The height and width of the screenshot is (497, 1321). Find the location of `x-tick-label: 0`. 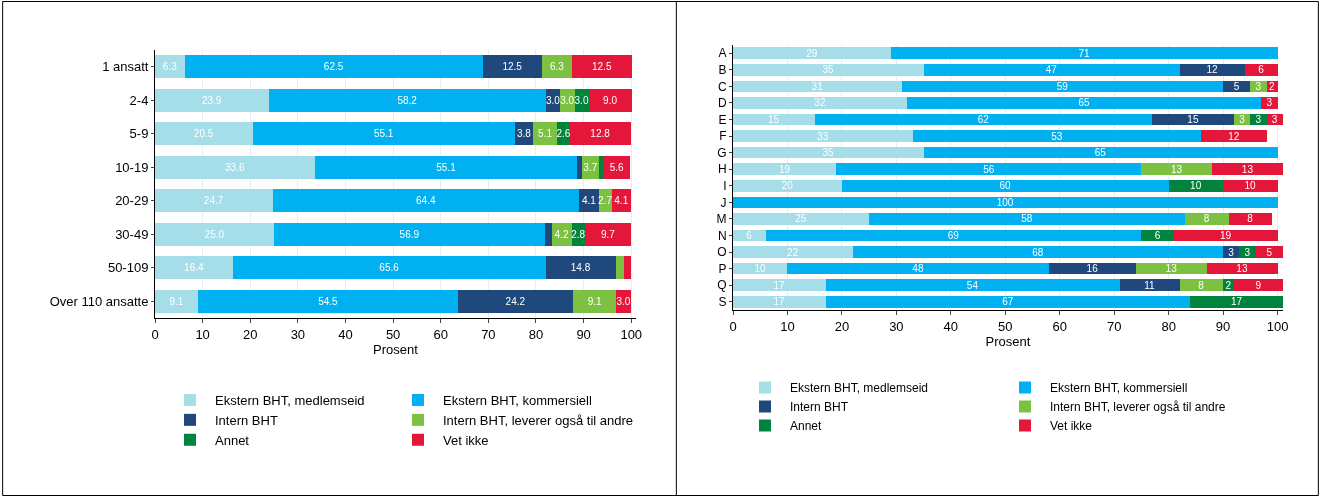

x-tick-label: 0 is located at coordinates (733, 326).